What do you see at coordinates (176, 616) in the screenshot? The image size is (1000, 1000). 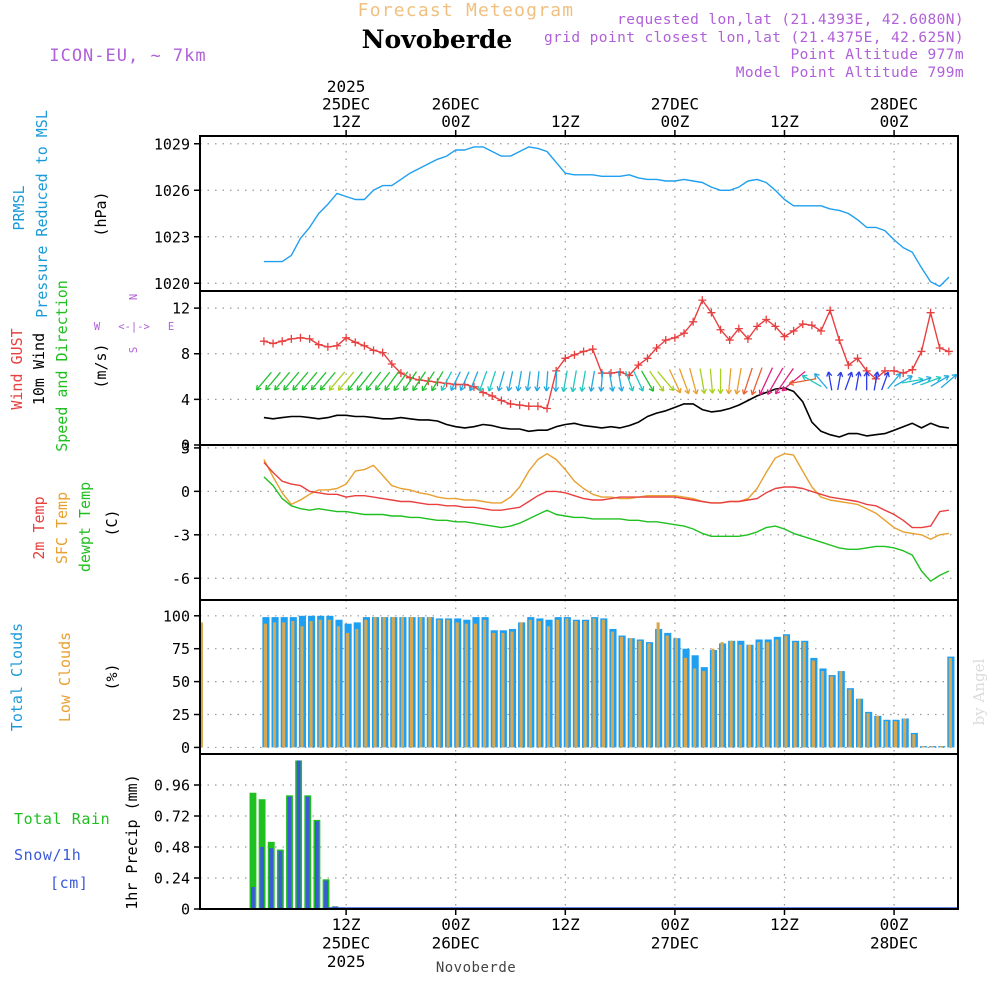 I see `y-tick-label: 100` at bounding box center [176, 616].